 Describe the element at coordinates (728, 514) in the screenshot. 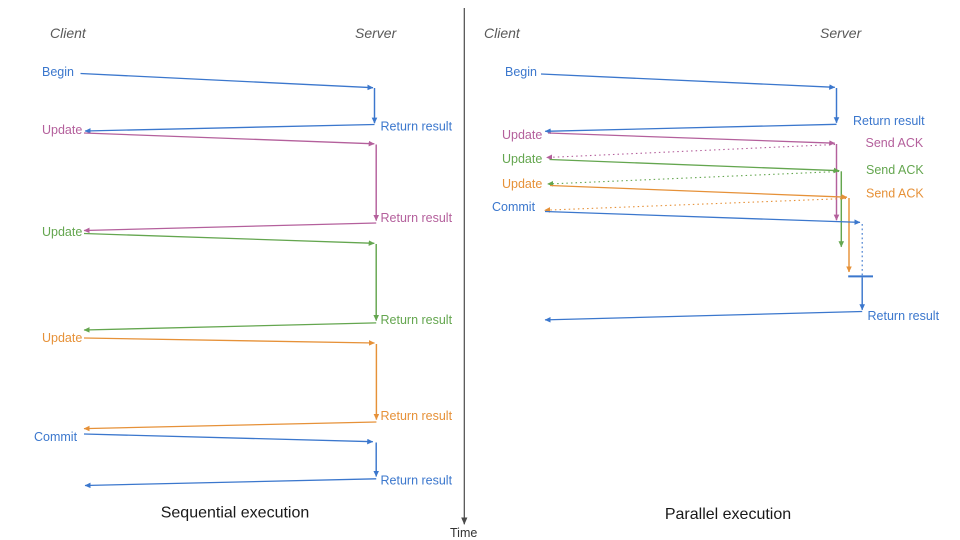

I see `svg-text: Parallel execution` at that location.